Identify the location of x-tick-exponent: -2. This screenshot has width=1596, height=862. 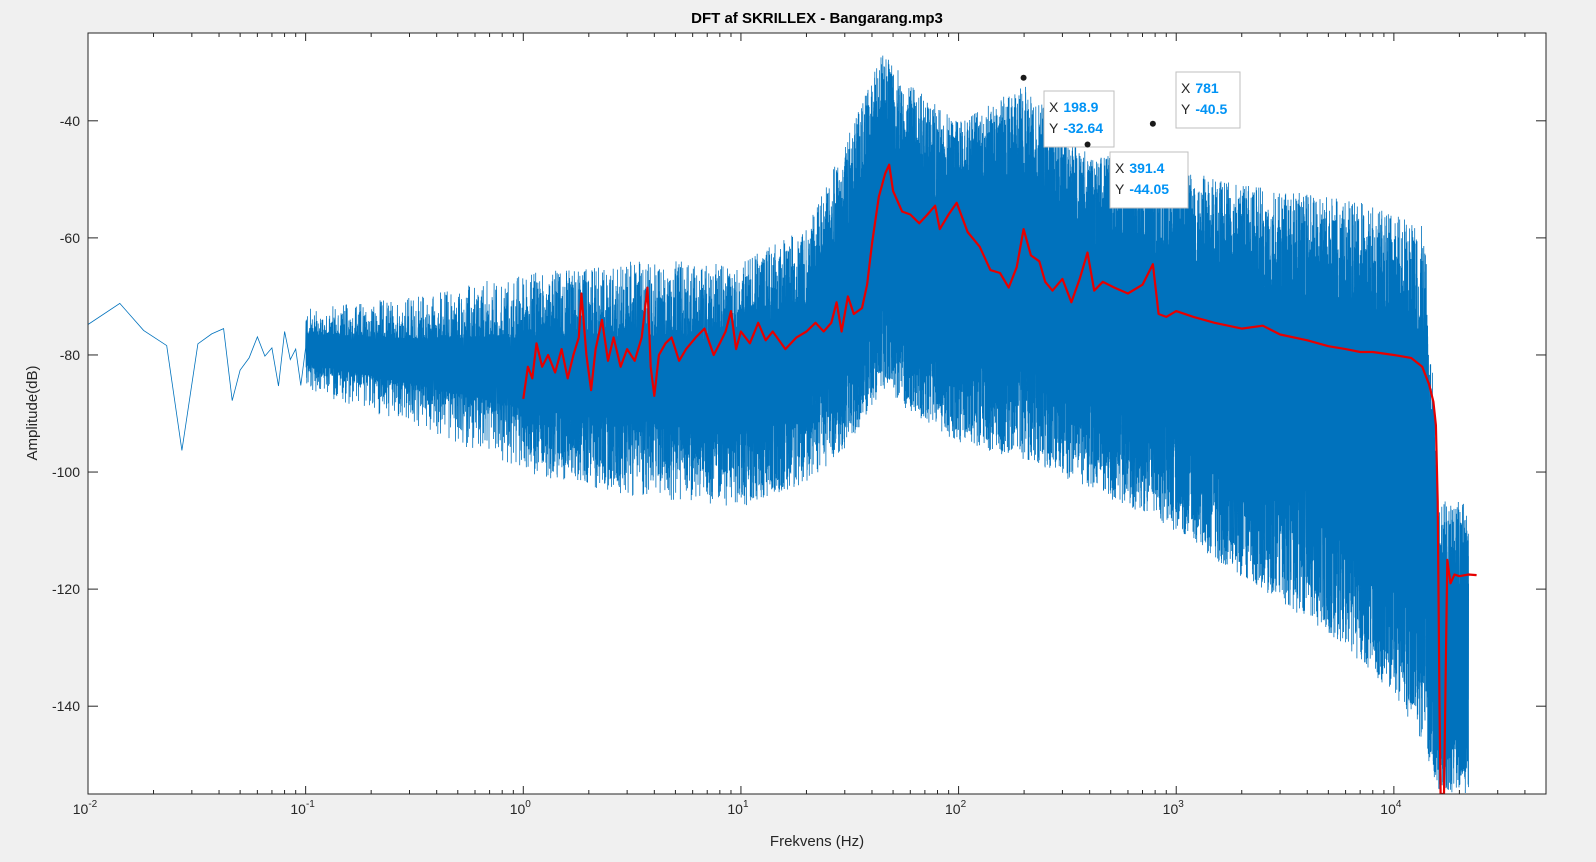
(92, 804).